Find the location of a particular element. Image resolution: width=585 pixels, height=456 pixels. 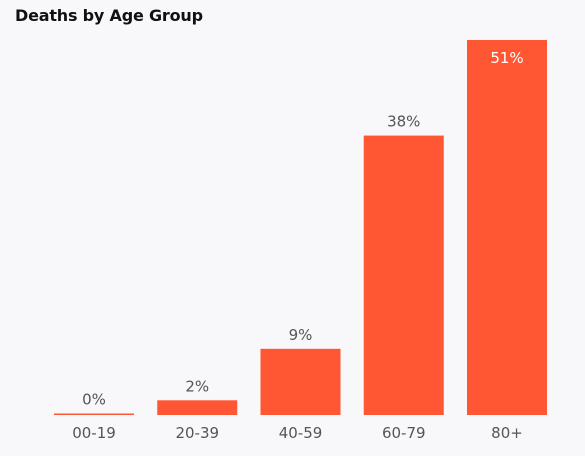

data-label-60-79: 38% is located at coordinates (403, 122).